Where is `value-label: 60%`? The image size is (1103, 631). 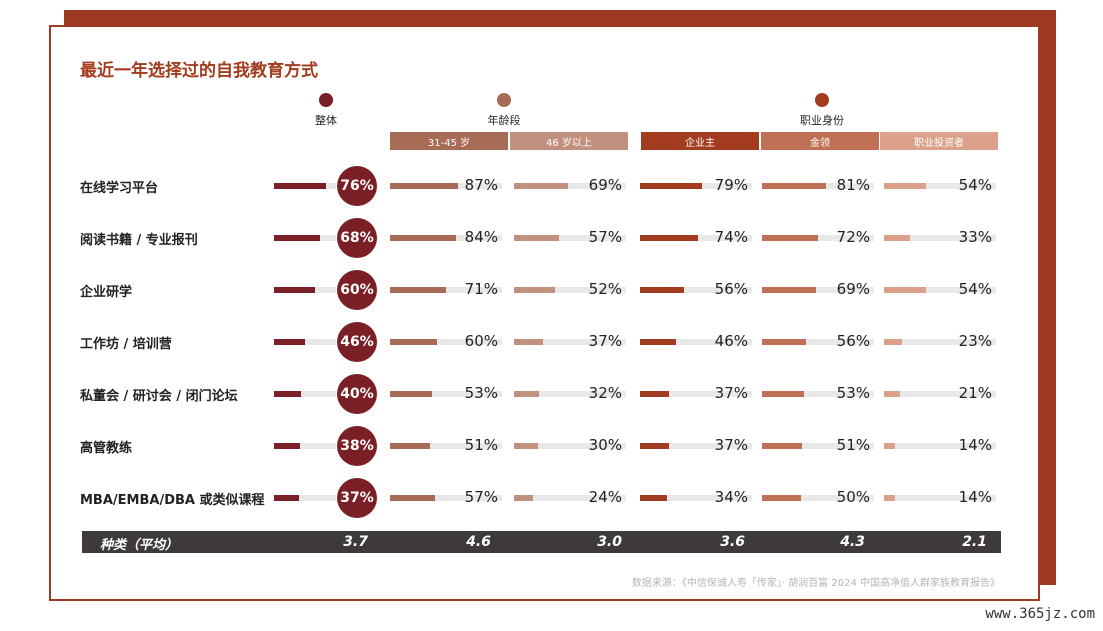 value-label: 60% is located at coordinates (481, 341).